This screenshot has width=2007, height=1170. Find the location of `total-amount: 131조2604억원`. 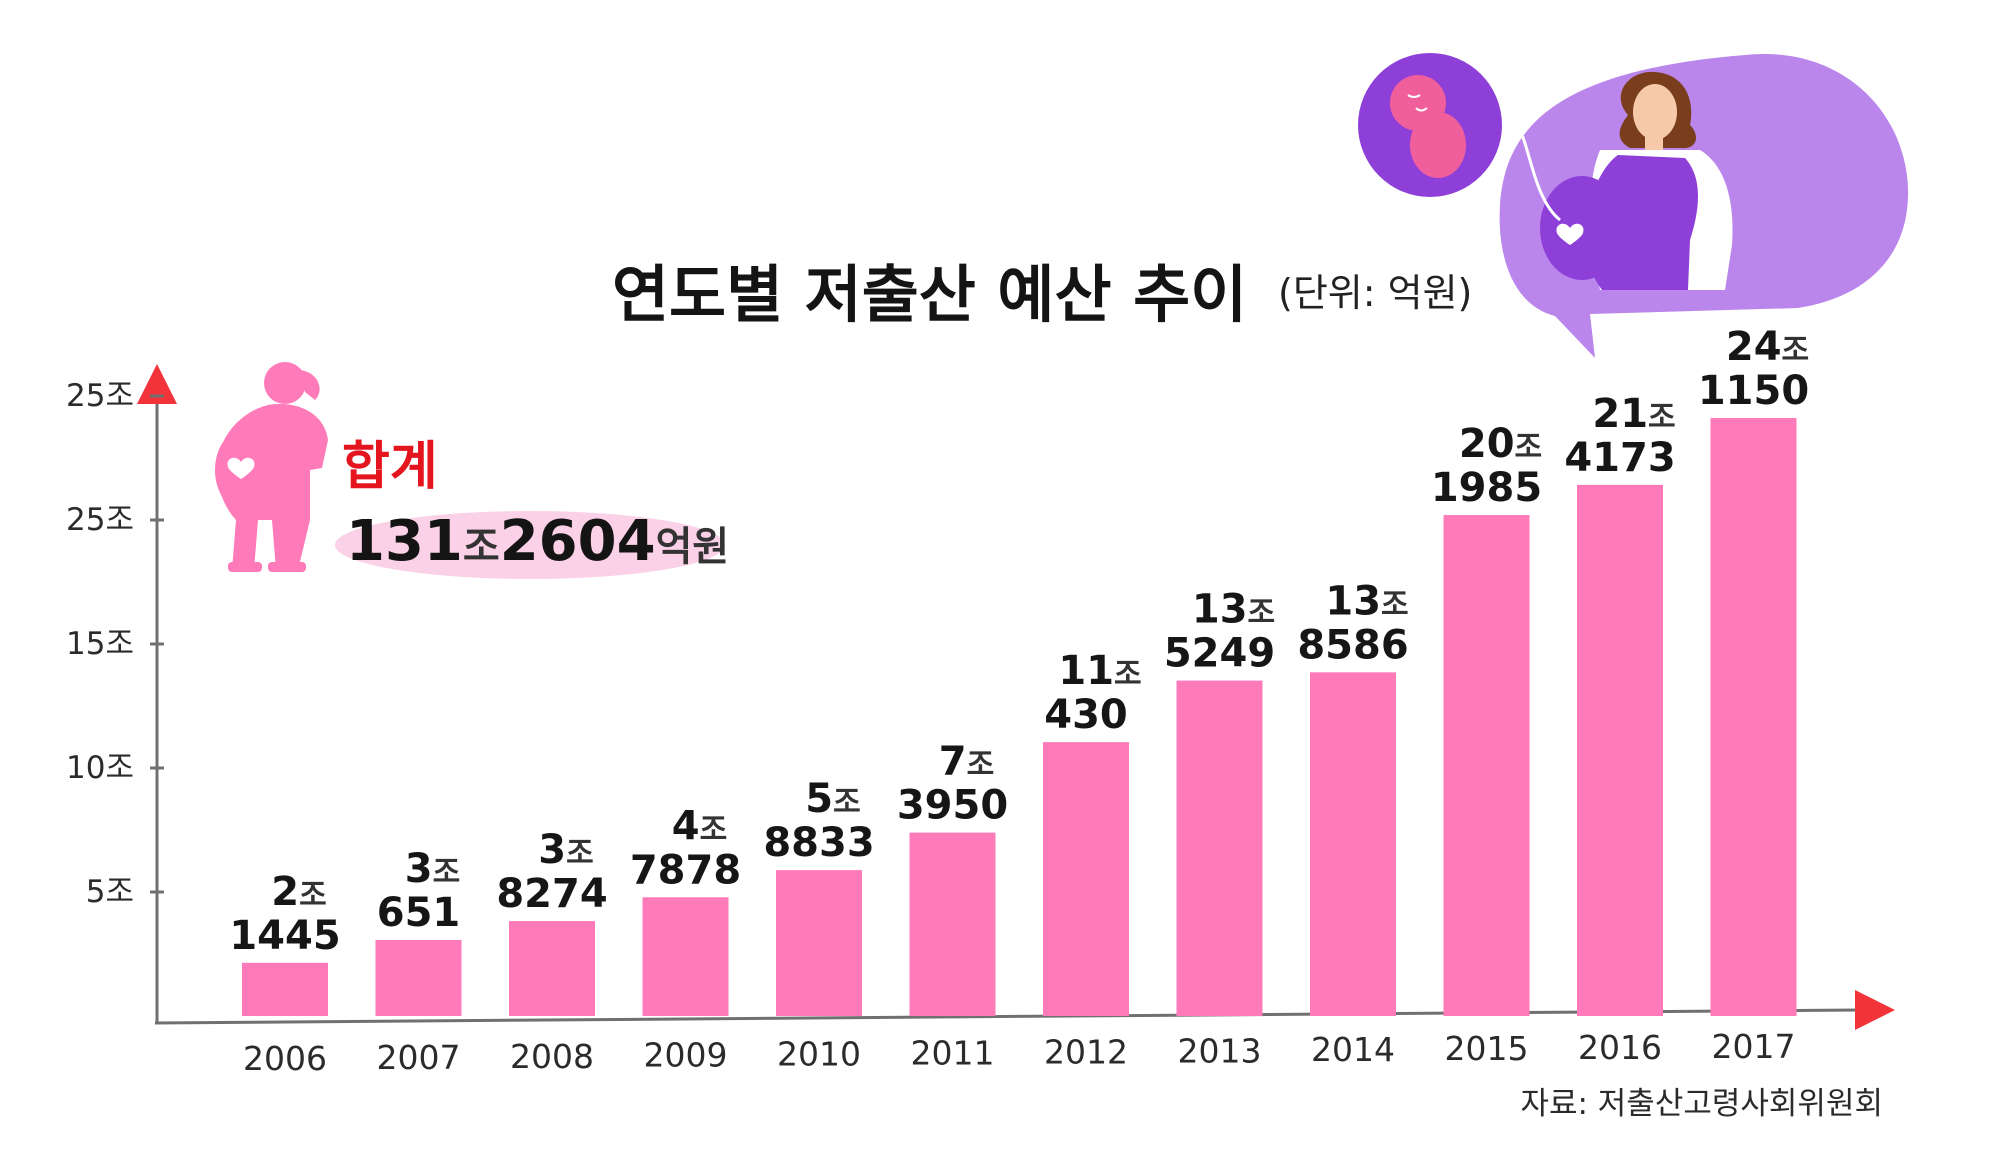

total-amount: 131조2604억원 is located at coordinates (537, 541).